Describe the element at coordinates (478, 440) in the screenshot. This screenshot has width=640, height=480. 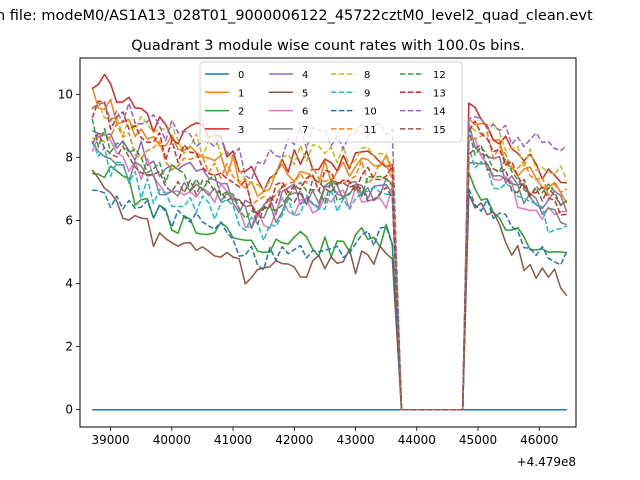
I see `x-tick-label: 45000` at that location.